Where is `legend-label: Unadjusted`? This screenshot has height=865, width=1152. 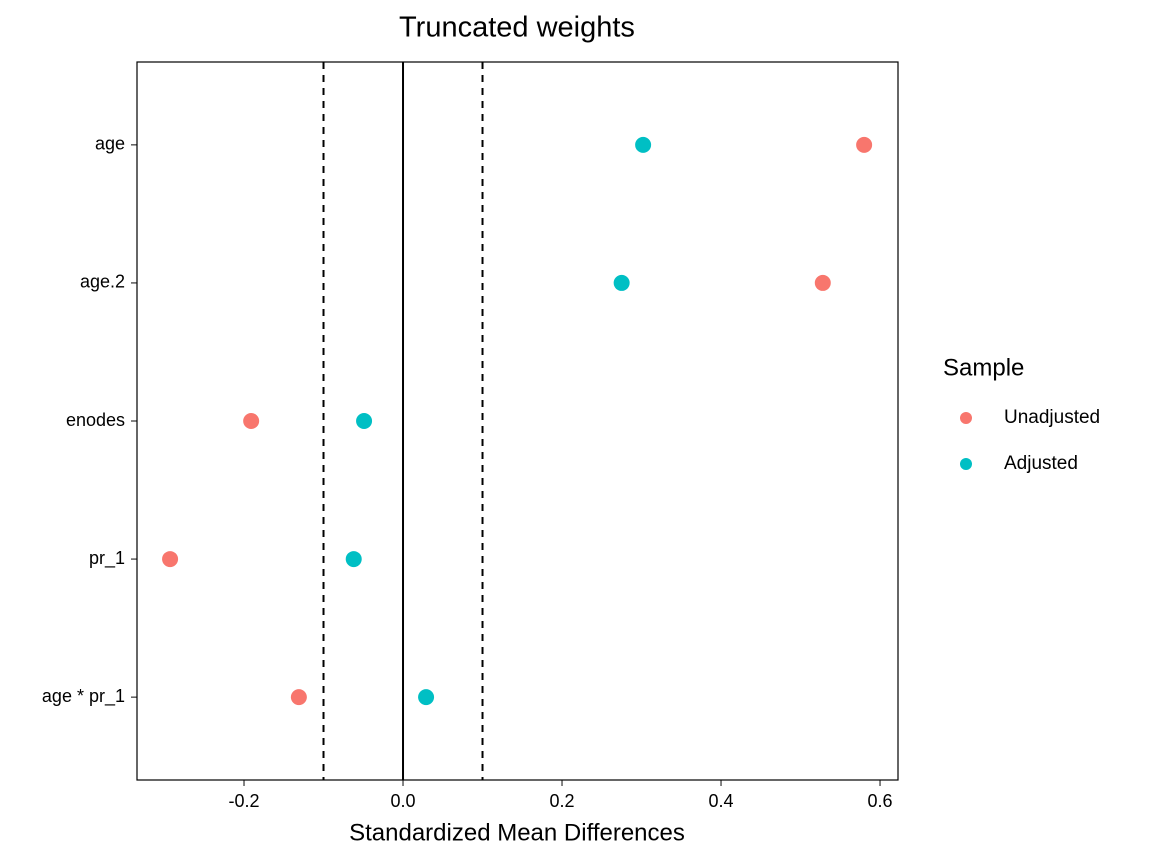 legend-label: Unadjusted is located at coordinates (1052, 417).